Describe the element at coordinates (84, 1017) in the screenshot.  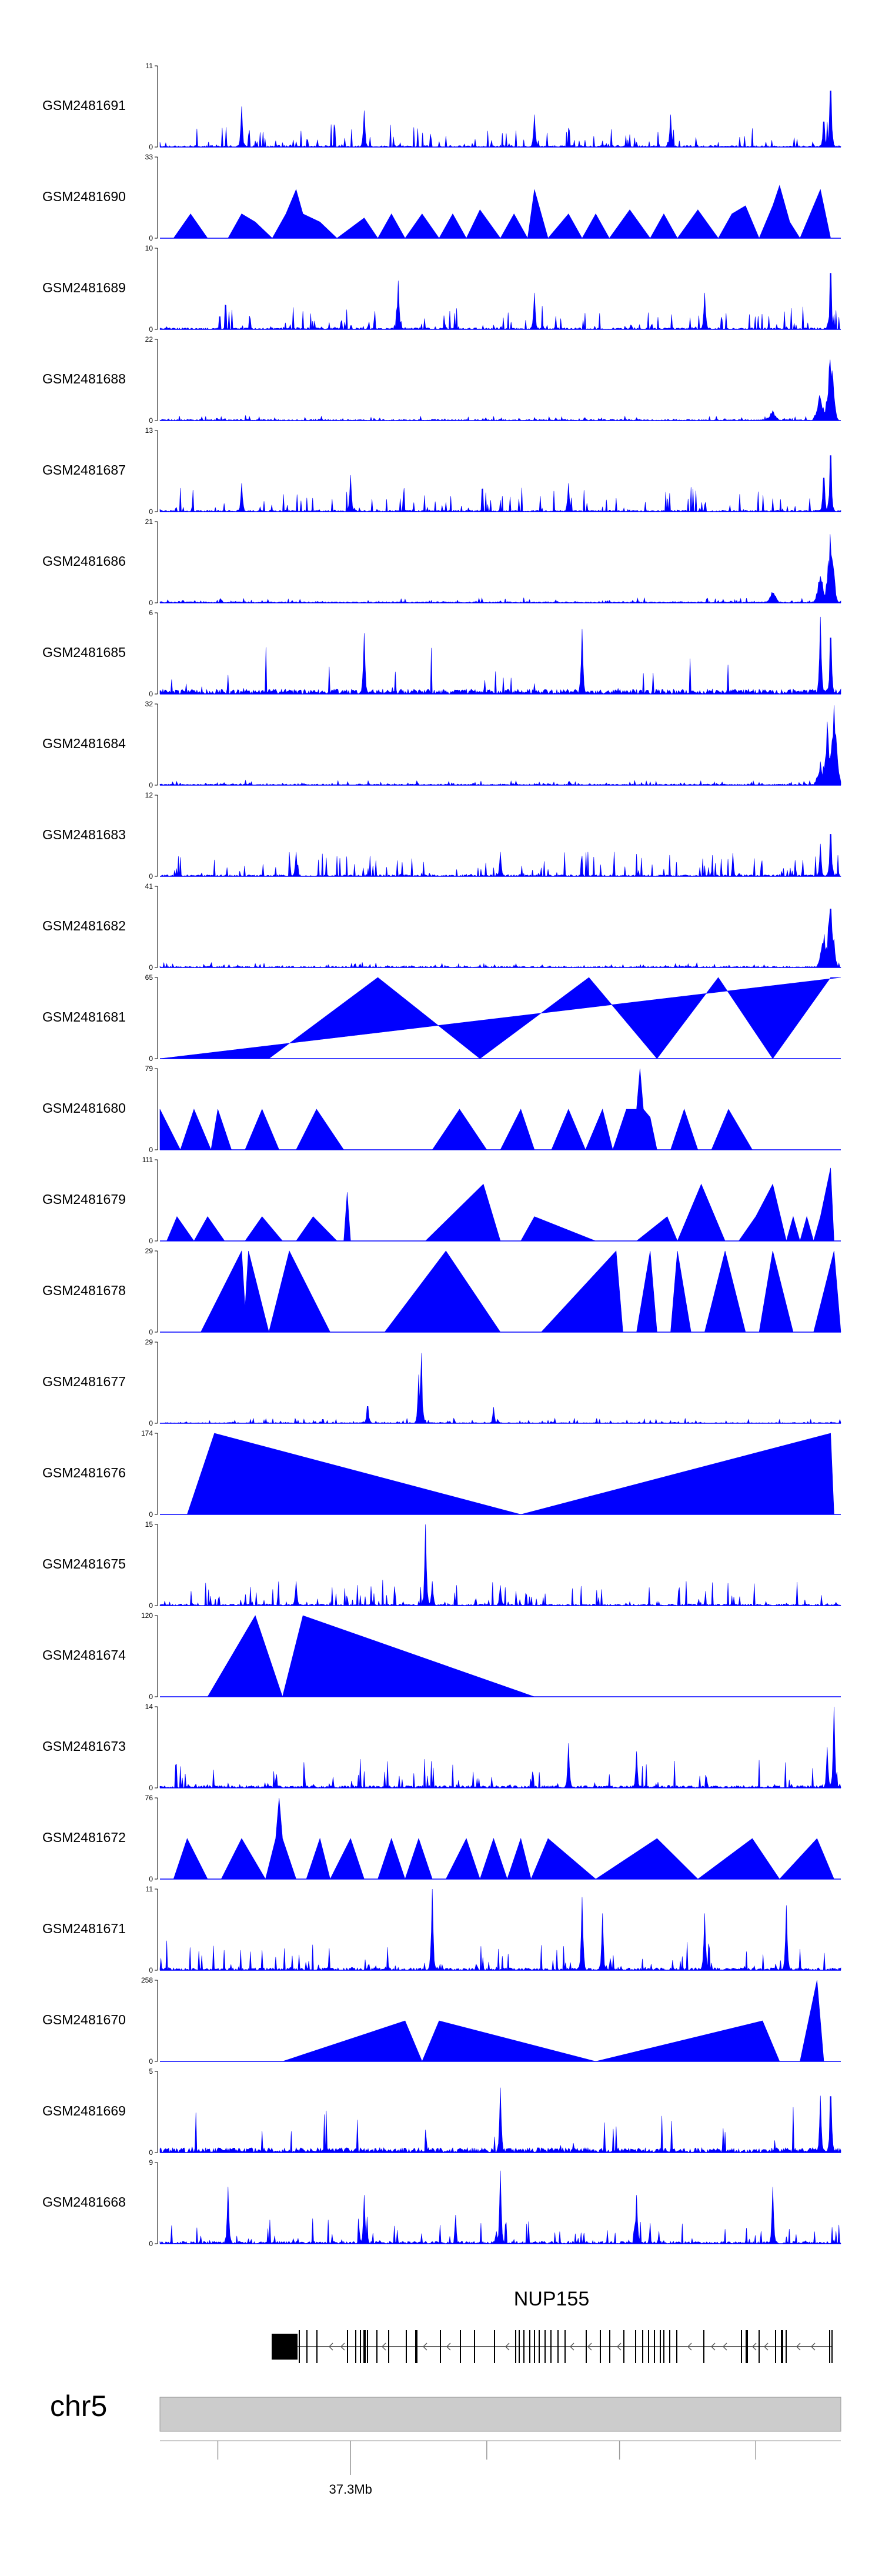
I see `track-label: GSM2481681` at that location.